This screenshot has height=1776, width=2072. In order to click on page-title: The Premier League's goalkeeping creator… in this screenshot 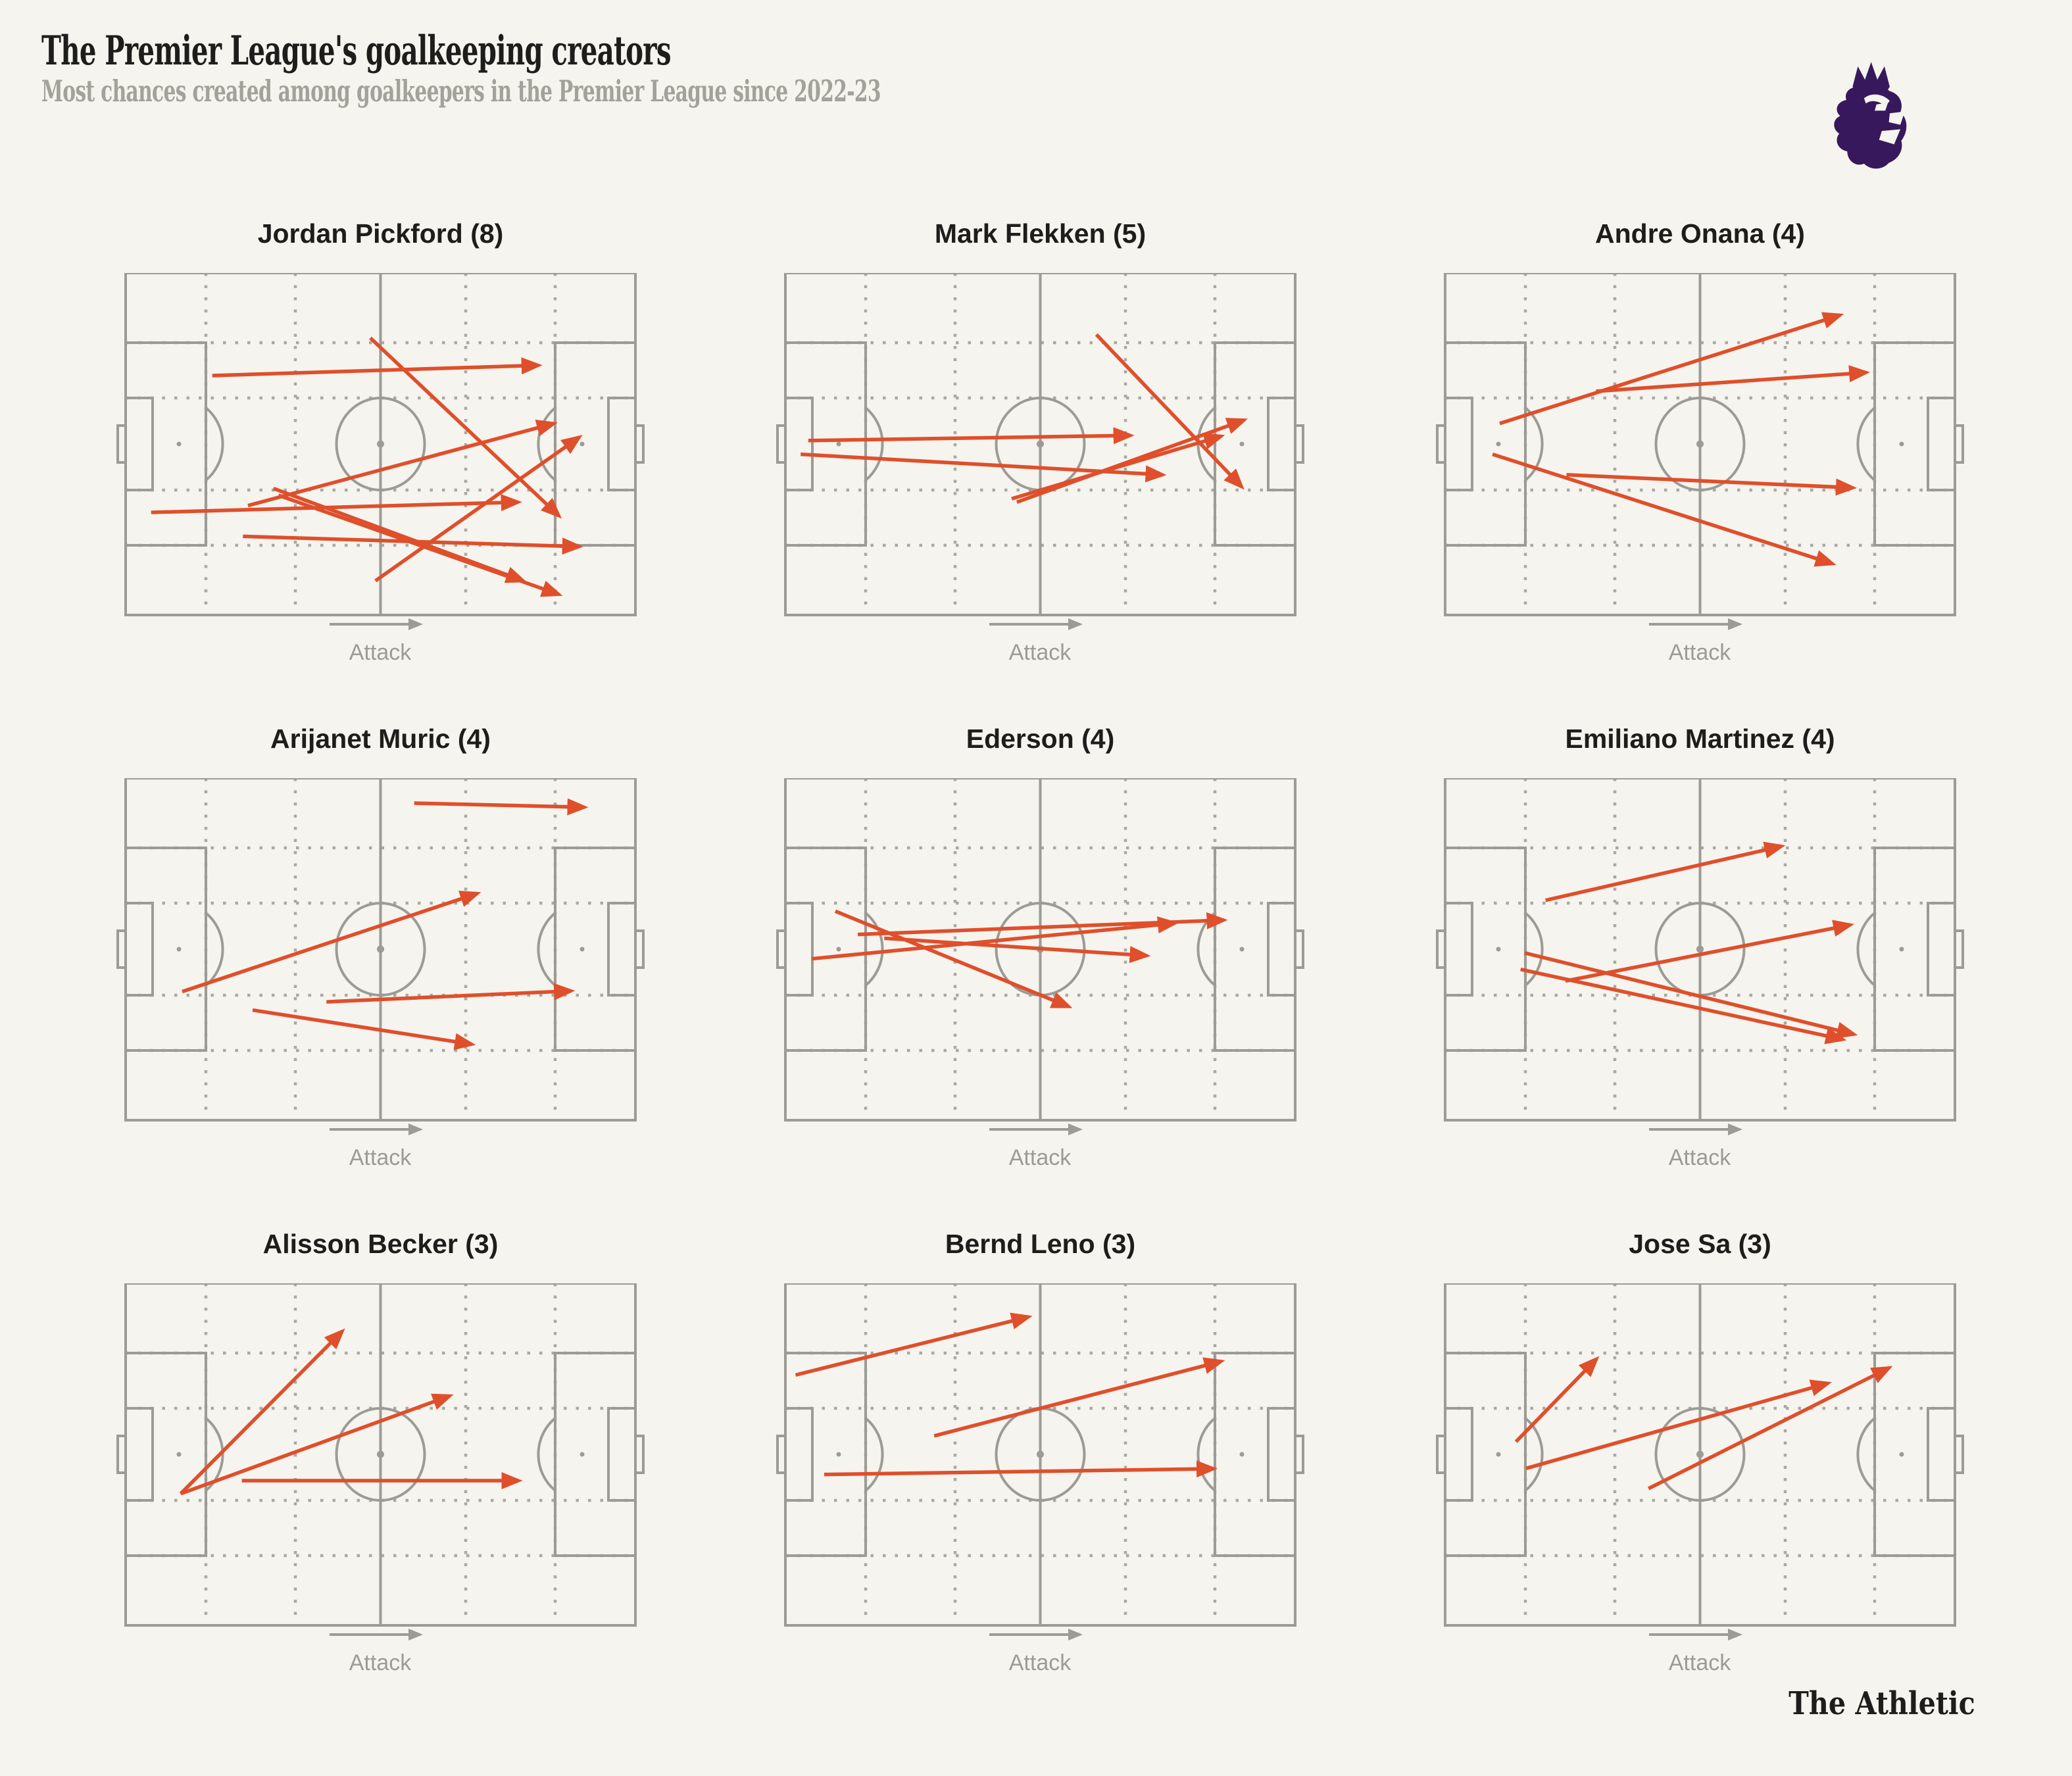, I will do `click(356, 51)`.